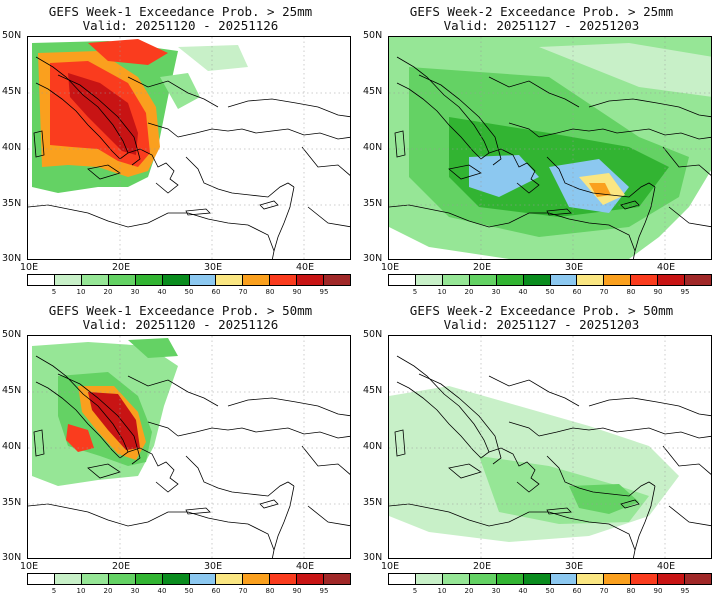 This screenshot has width=722, height=598. I want to click on lon-label: 10E, so click(390, 566).